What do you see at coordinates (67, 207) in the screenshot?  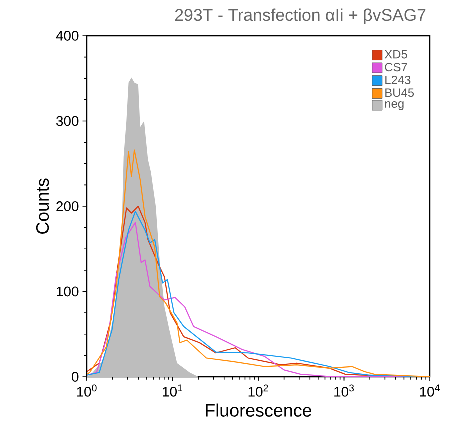 I see `y-tick-label: 200` at bounding box center [67, 207].